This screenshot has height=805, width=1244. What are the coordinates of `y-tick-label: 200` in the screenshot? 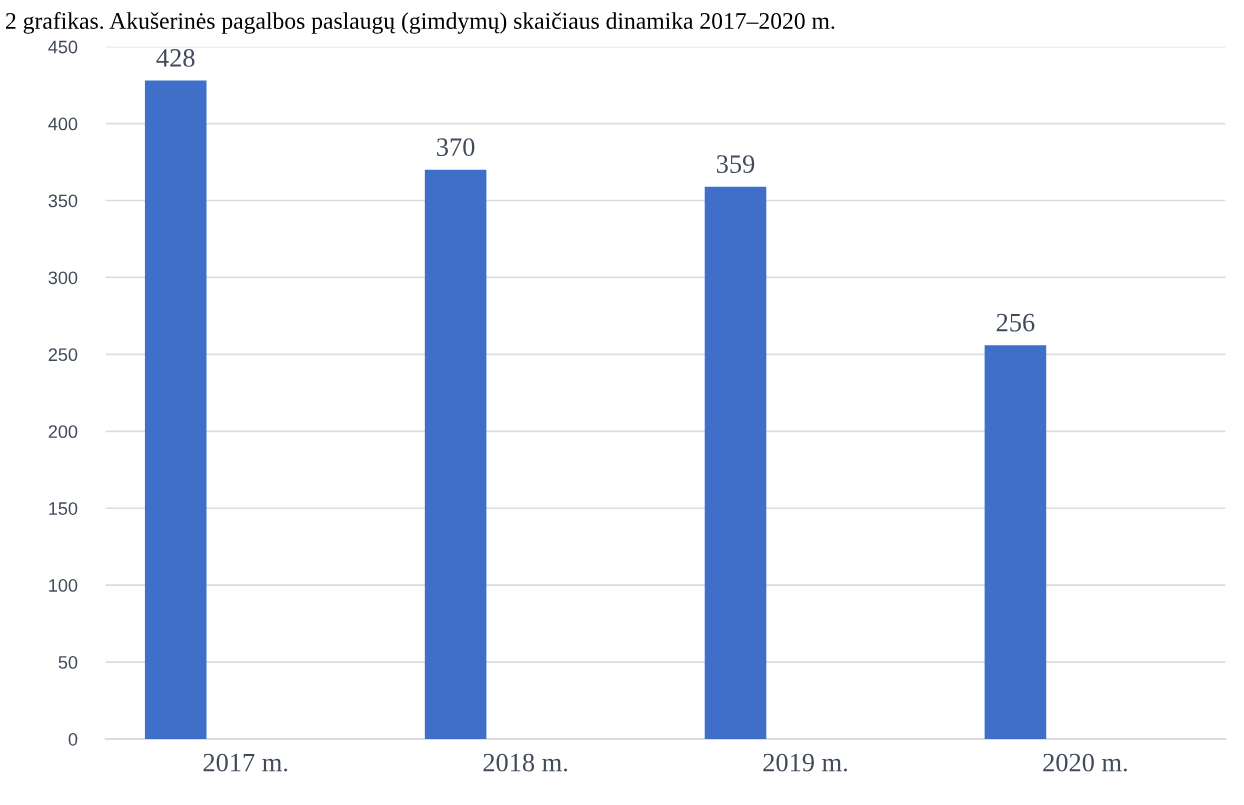 It's located at (63, 432).